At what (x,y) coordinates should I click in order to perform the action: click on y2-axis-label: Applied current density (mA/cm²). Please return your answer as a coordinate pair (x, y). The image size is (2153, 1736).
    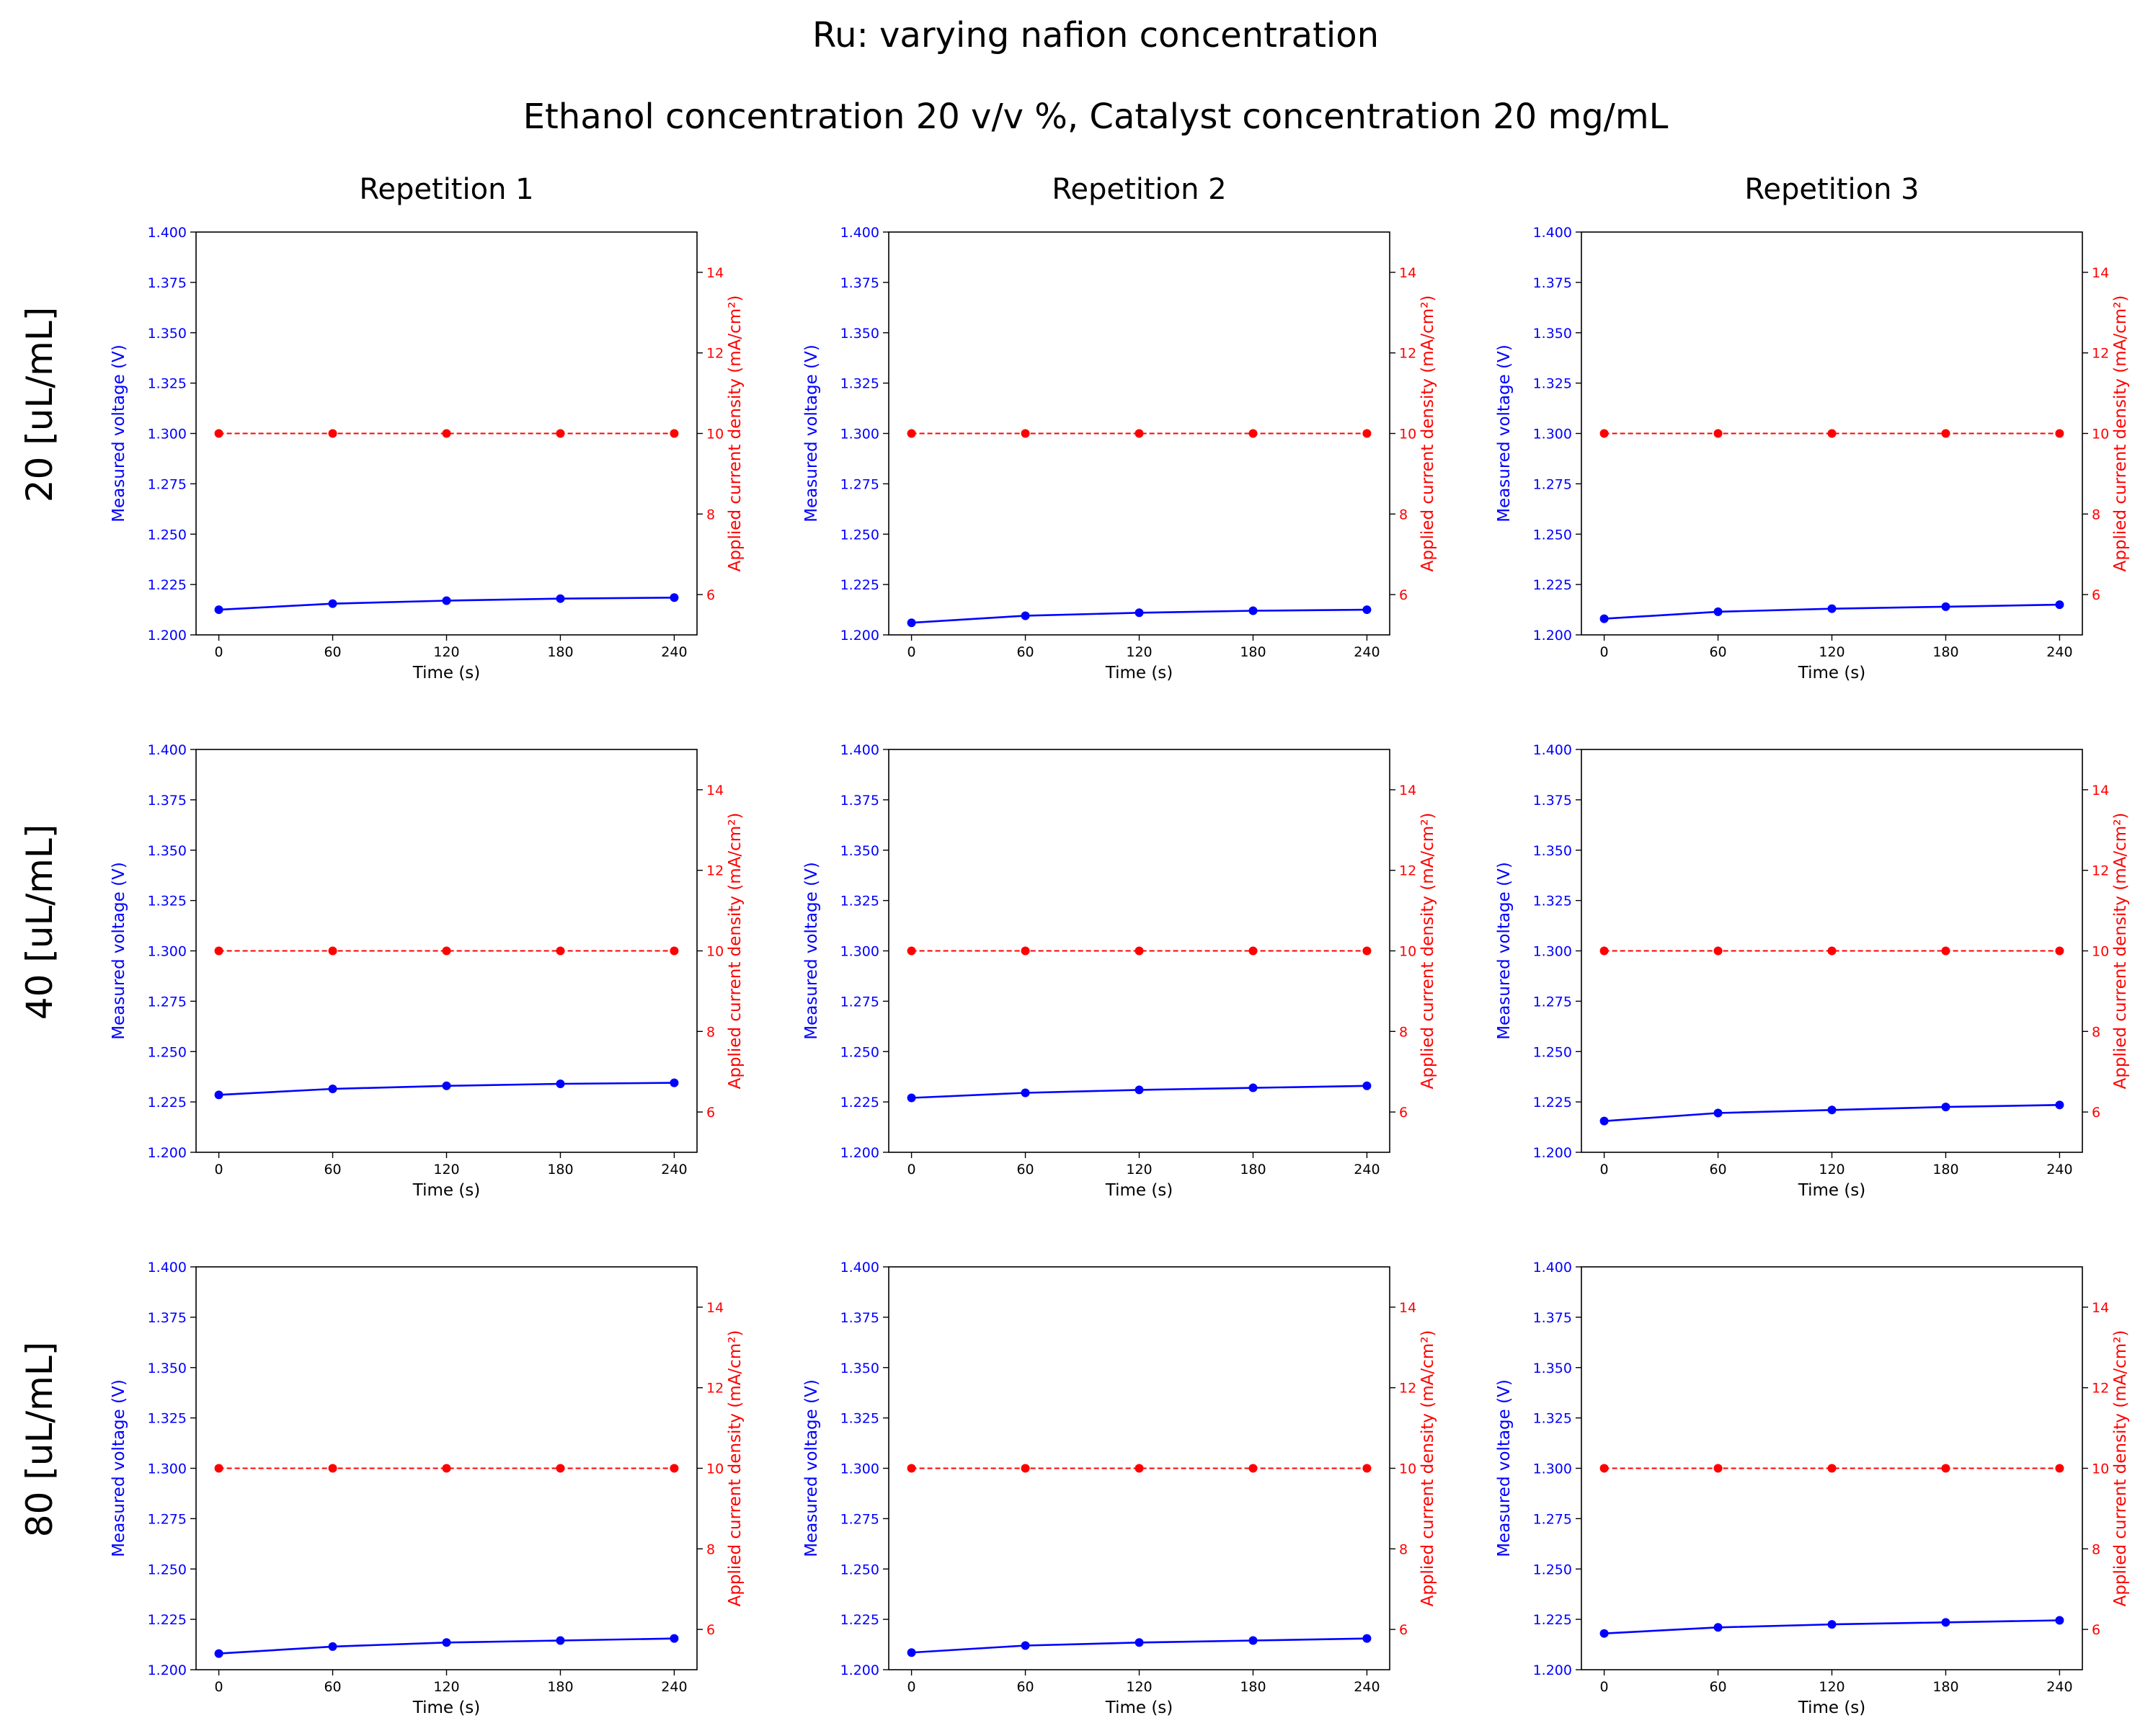
    Looking at the image, I should click on (2120, 433).